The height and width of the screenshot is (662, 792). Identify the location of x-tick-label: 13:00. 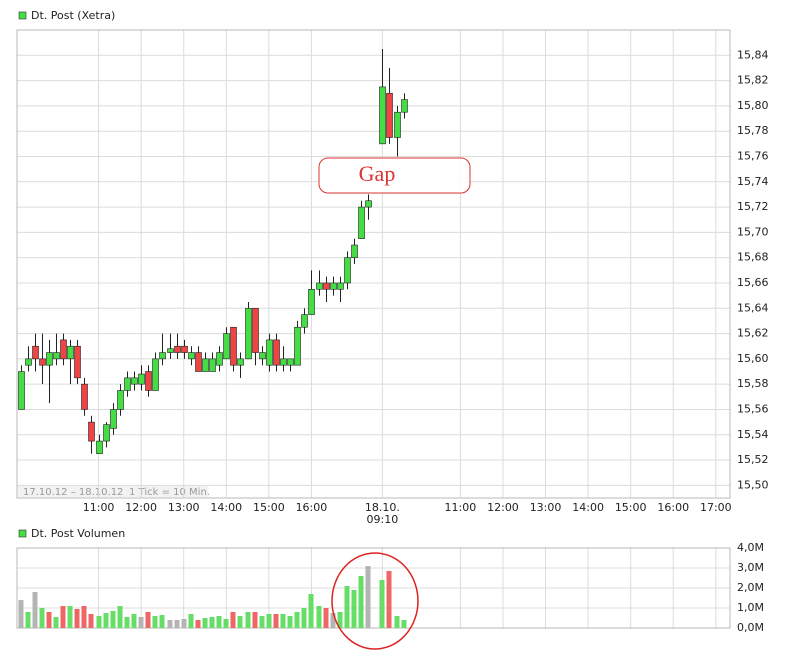
(546, 507).